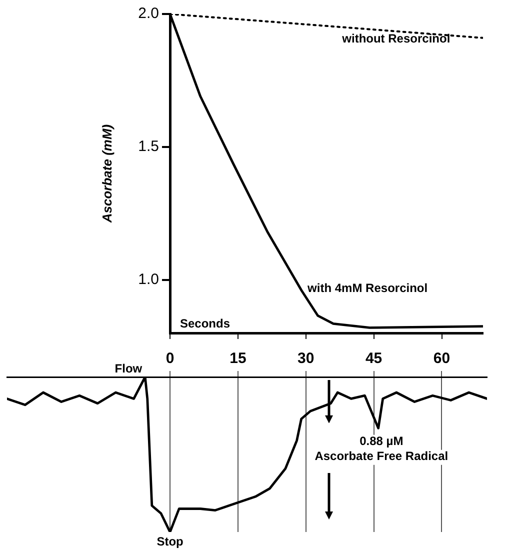 This screenshot has height=552, width=509. I want to click on y-tick-label: 1.0, so click(148, 279).